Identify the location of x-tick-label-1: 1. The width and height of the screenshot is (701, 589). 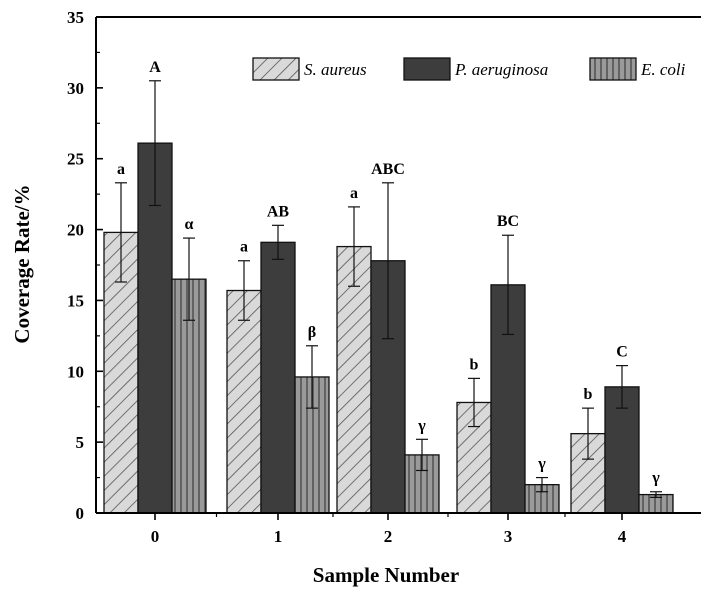
(278, 536).